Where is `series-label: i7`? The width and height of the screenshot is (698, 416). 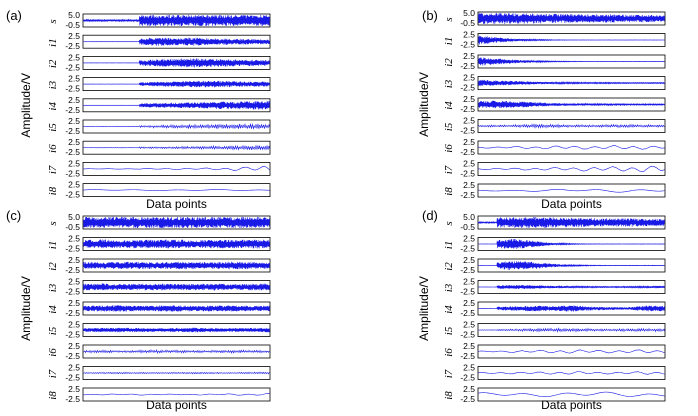 series-label: i7 is located at coordinates (53, 373).